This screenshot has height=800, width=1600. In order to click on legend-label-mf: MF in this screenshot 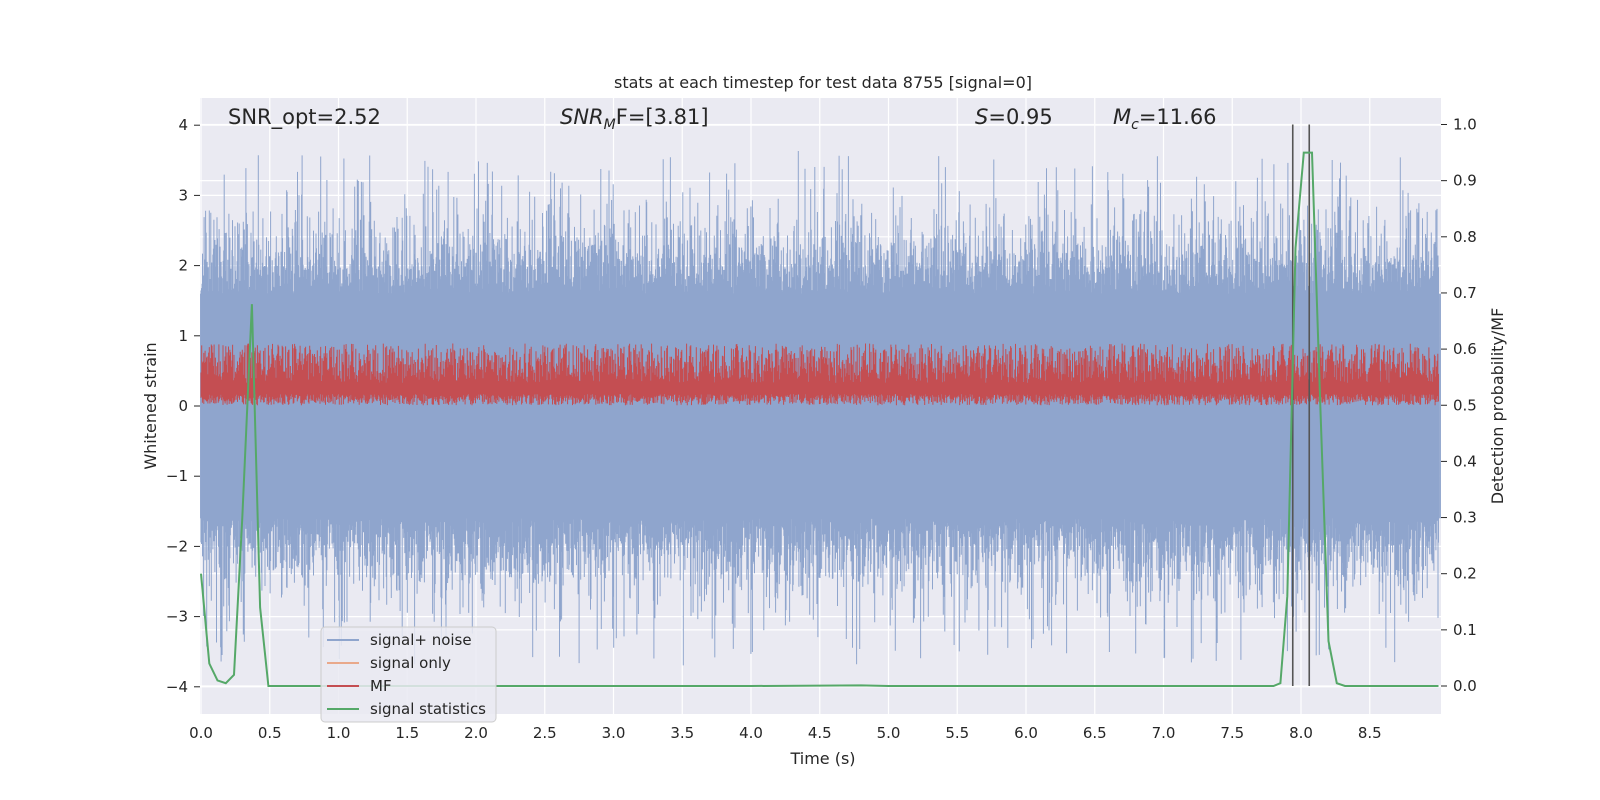, I will do `click(381, 686)`.